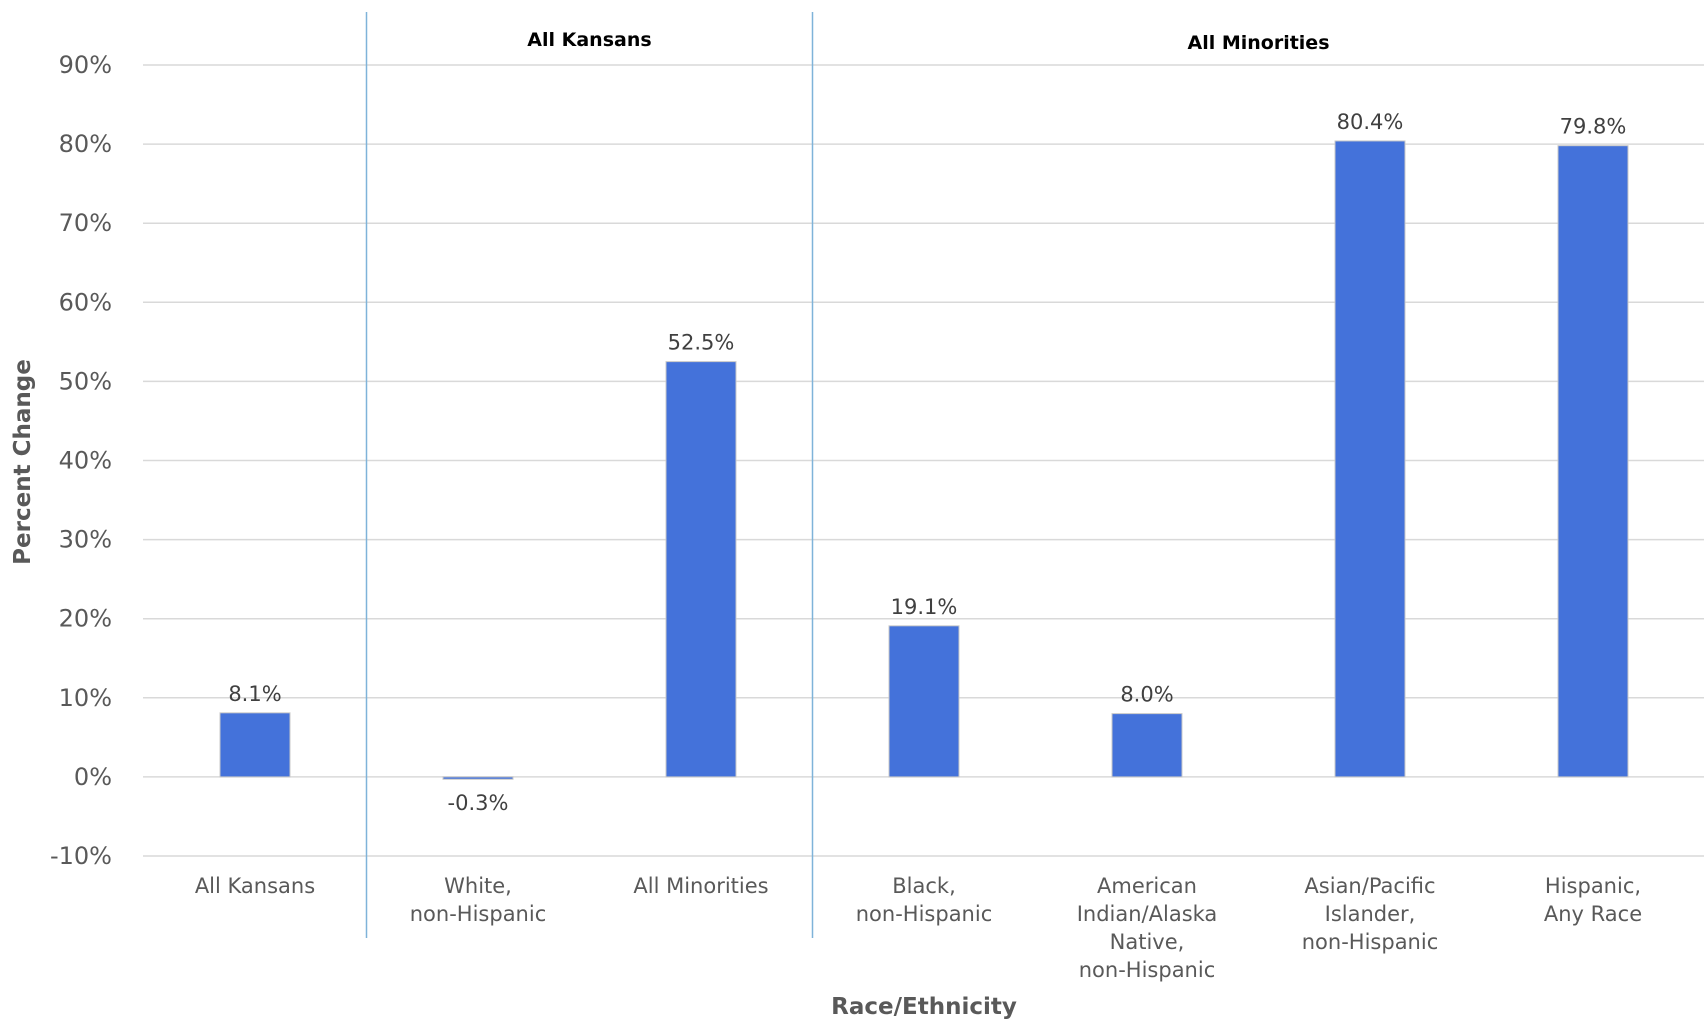 The image size is (1704, 1023). I want to click on y-tick-label: 30%, so click(85, 540).